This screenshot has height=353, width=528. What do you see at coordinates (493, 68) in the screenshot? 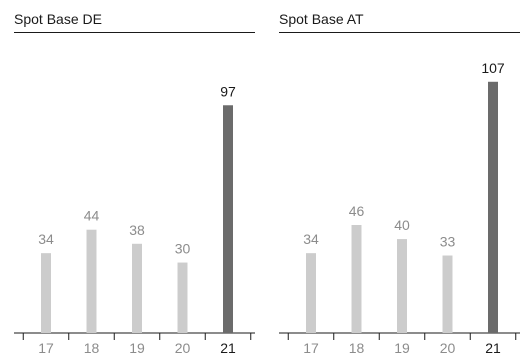
I see `data-label-21: 107` at bounding box center [493, 68].